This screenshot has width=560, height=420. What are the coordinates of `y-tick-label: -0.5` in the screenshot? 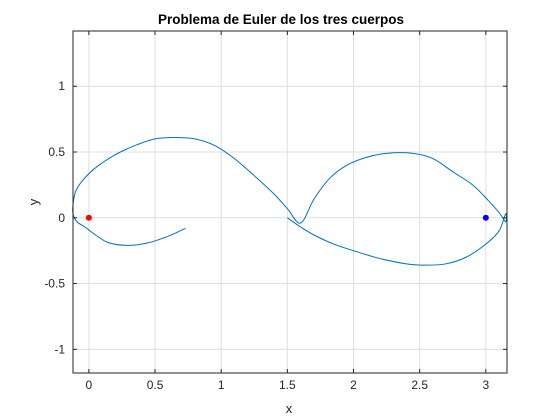 It's located at (54, 284).